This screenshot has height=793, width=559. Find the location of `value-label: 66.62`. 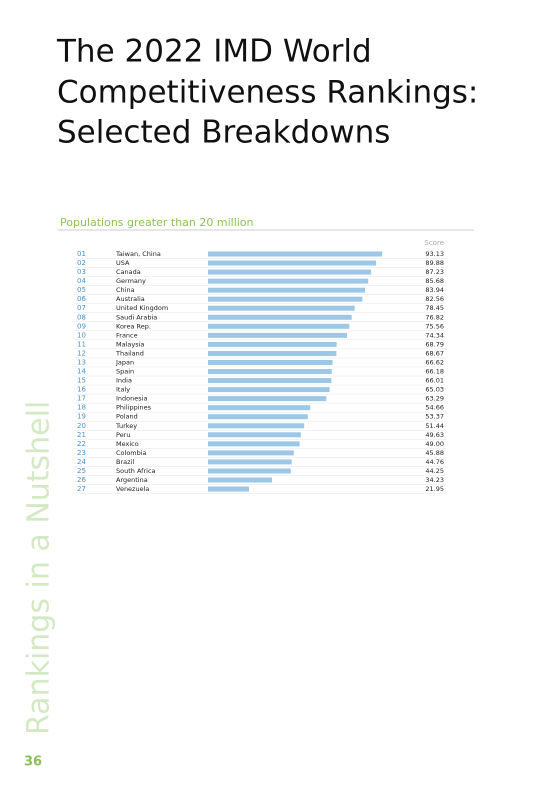

value-label: 66.62 is located at coordinates (434, 362).